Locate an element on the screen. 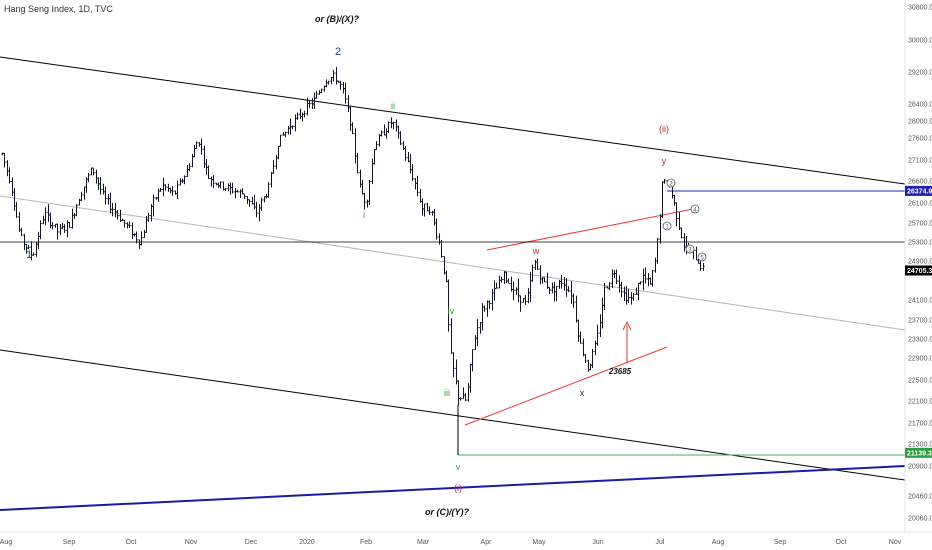 The height and width of the screenshot is (550, 932). x-tick-label: Dec is located at coordinates (251, 542).